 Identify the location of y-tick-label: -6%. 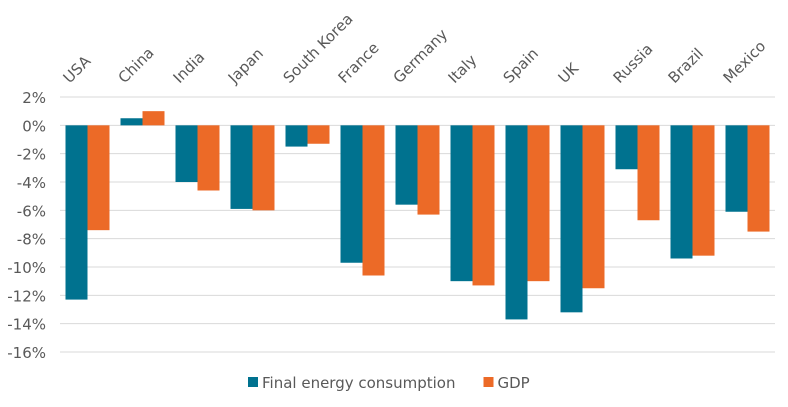
(31, 211).